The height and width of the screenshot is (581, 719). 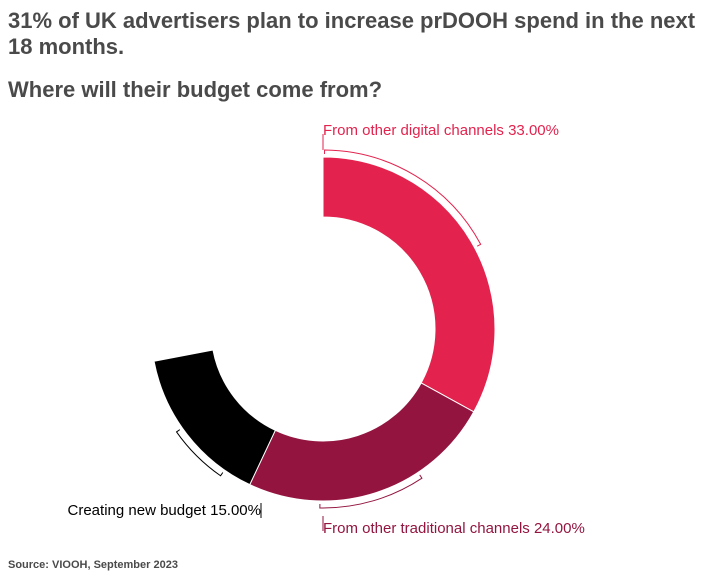 I want to click on slice-from-other-digital-channels, so click(x=409, y=284).